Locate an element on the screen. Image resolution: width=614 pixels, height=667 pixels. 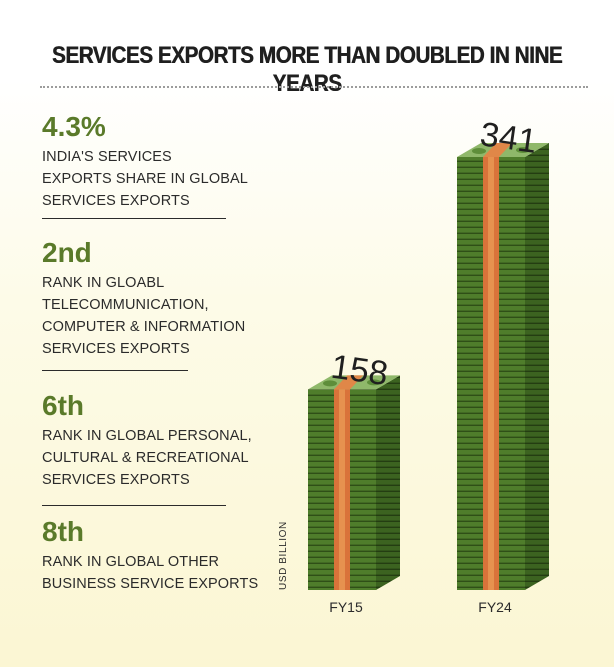
title-divider is located at coordinates (314, 87).